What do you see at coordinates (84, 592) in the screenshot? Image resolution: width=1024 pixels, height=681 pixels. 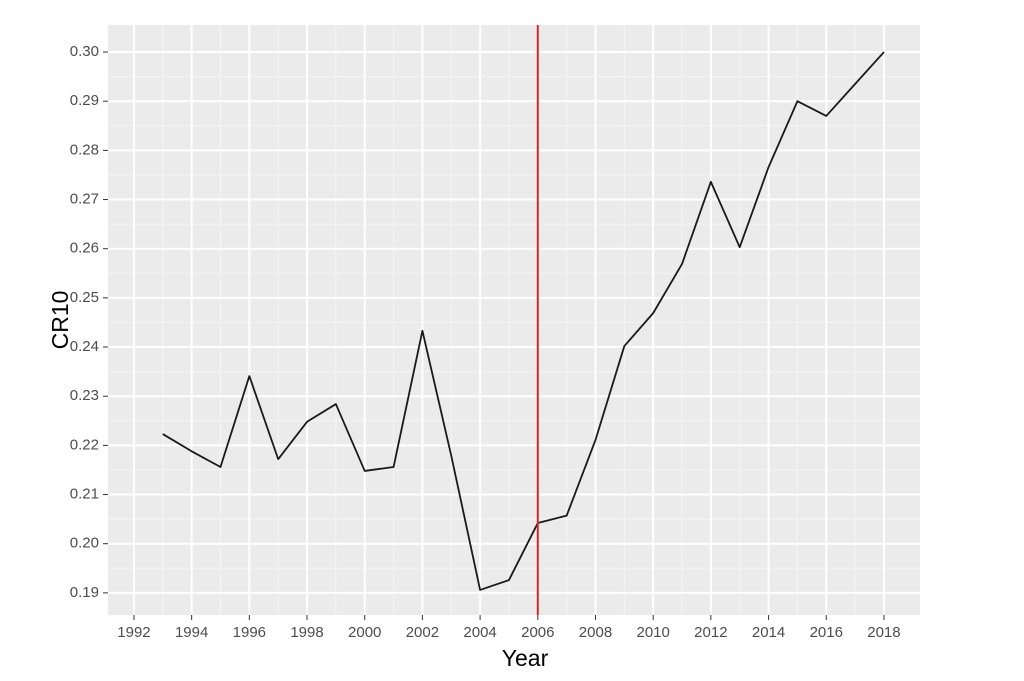 I see `y-tick-label: 0.19` at bounding box center [84, 592].